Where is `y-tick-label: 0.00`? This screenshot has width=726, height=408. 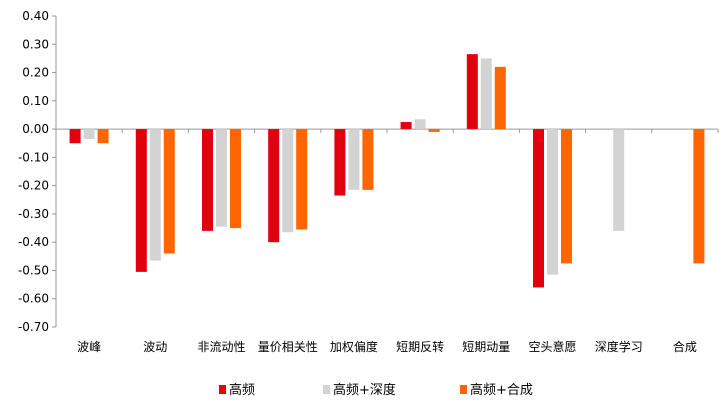
y-tick-label: 0.00 is located at coordinates (35, 129).